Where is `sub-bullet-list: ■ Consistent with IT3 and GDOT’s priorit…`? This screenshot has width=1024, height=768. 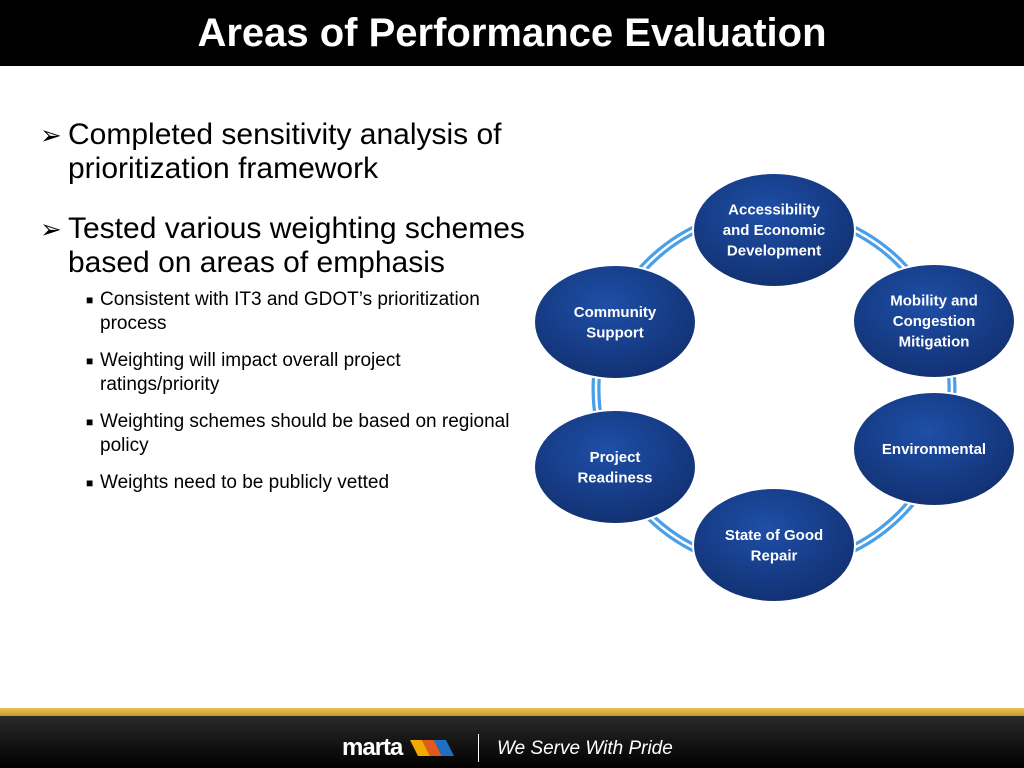 sub-bullet-list: ■ Consistent with IT3 and GDOT’s priorit… is located at coordinates (313, 391).